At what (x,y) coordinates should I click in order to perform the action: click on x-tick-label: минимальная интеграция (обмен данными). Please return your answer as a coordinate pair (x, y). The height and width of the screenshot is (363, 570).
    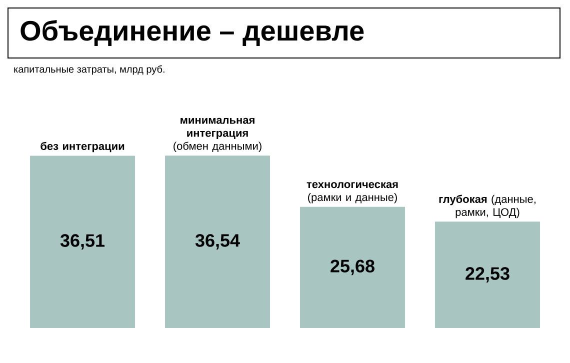
    Looking at the image, I should click on (218, 135).